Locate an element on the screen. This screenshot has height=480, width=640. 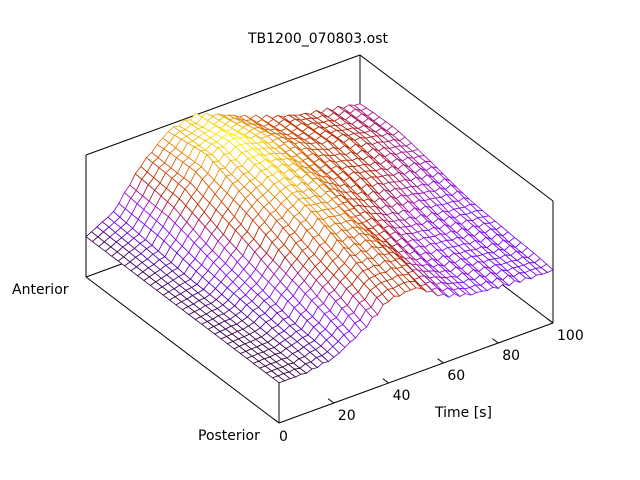
time-axis-line is located at coordinates (416, 373).